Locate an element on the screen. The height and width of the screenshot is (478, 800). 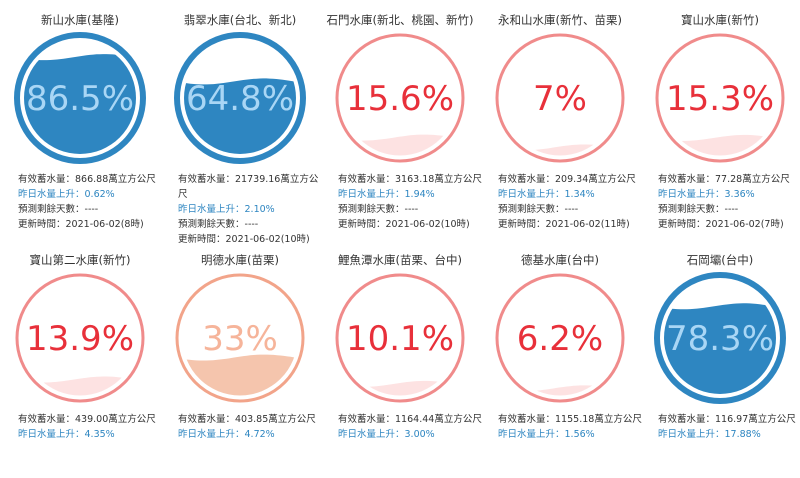
storage-value: 1164.44 is located at coordinates (415, 419).